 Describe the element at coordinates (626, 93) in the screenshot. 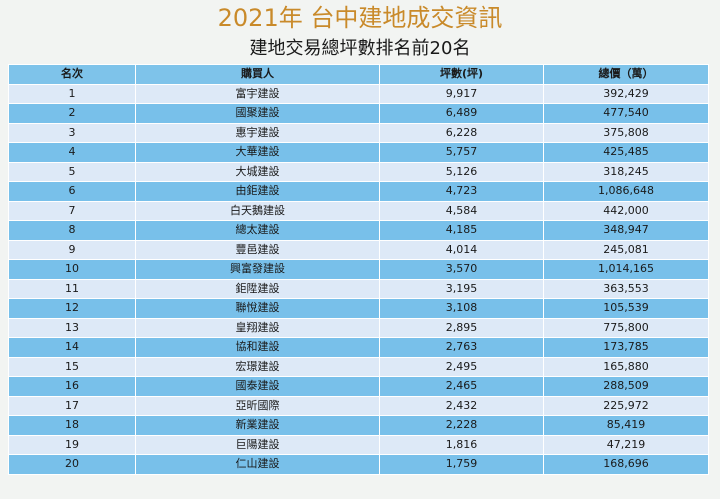

I see `total-price-cell: 392,429` at that location.